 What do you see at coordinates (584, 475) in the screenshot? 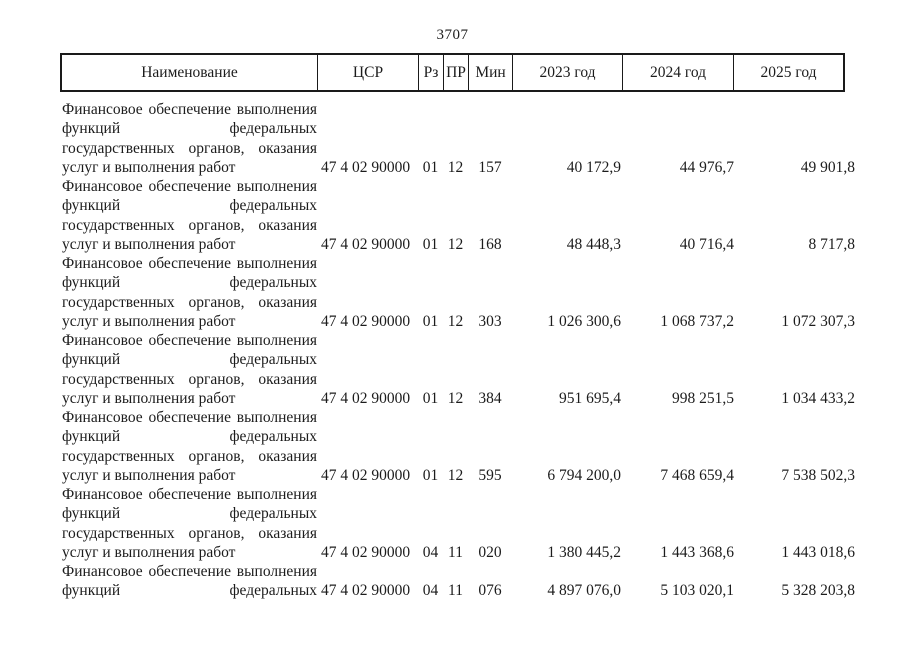
I see `row-amount-2023: 6 794 200,0` at bounding box center [584, 475].